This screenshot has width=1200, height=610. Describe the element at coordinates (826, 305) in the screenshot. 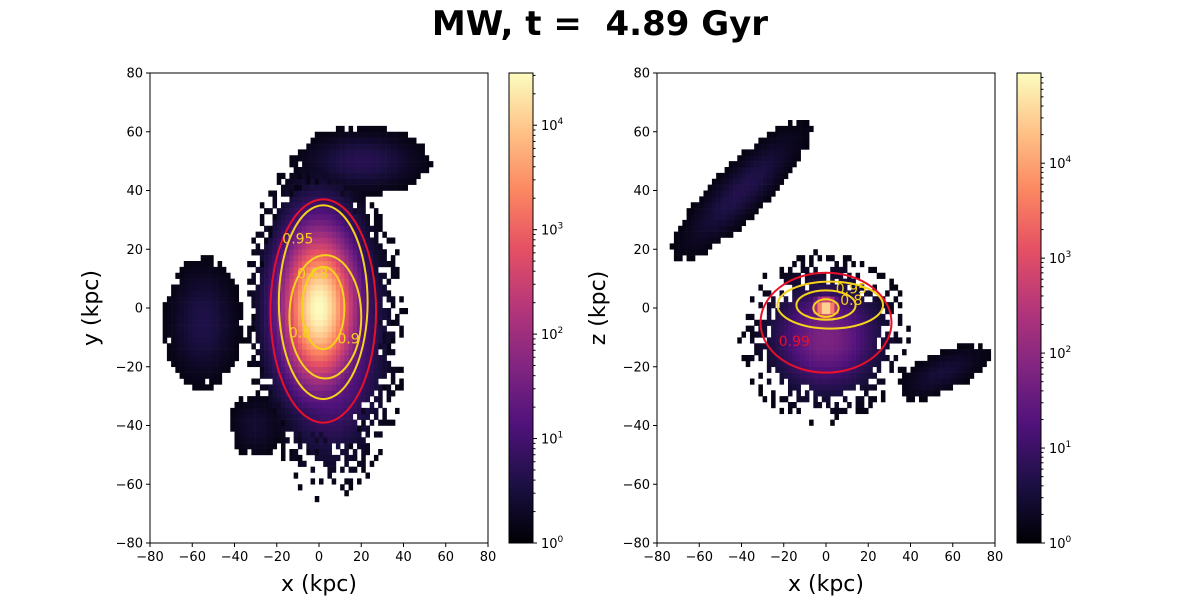

I see `contour-0.8` at that location.